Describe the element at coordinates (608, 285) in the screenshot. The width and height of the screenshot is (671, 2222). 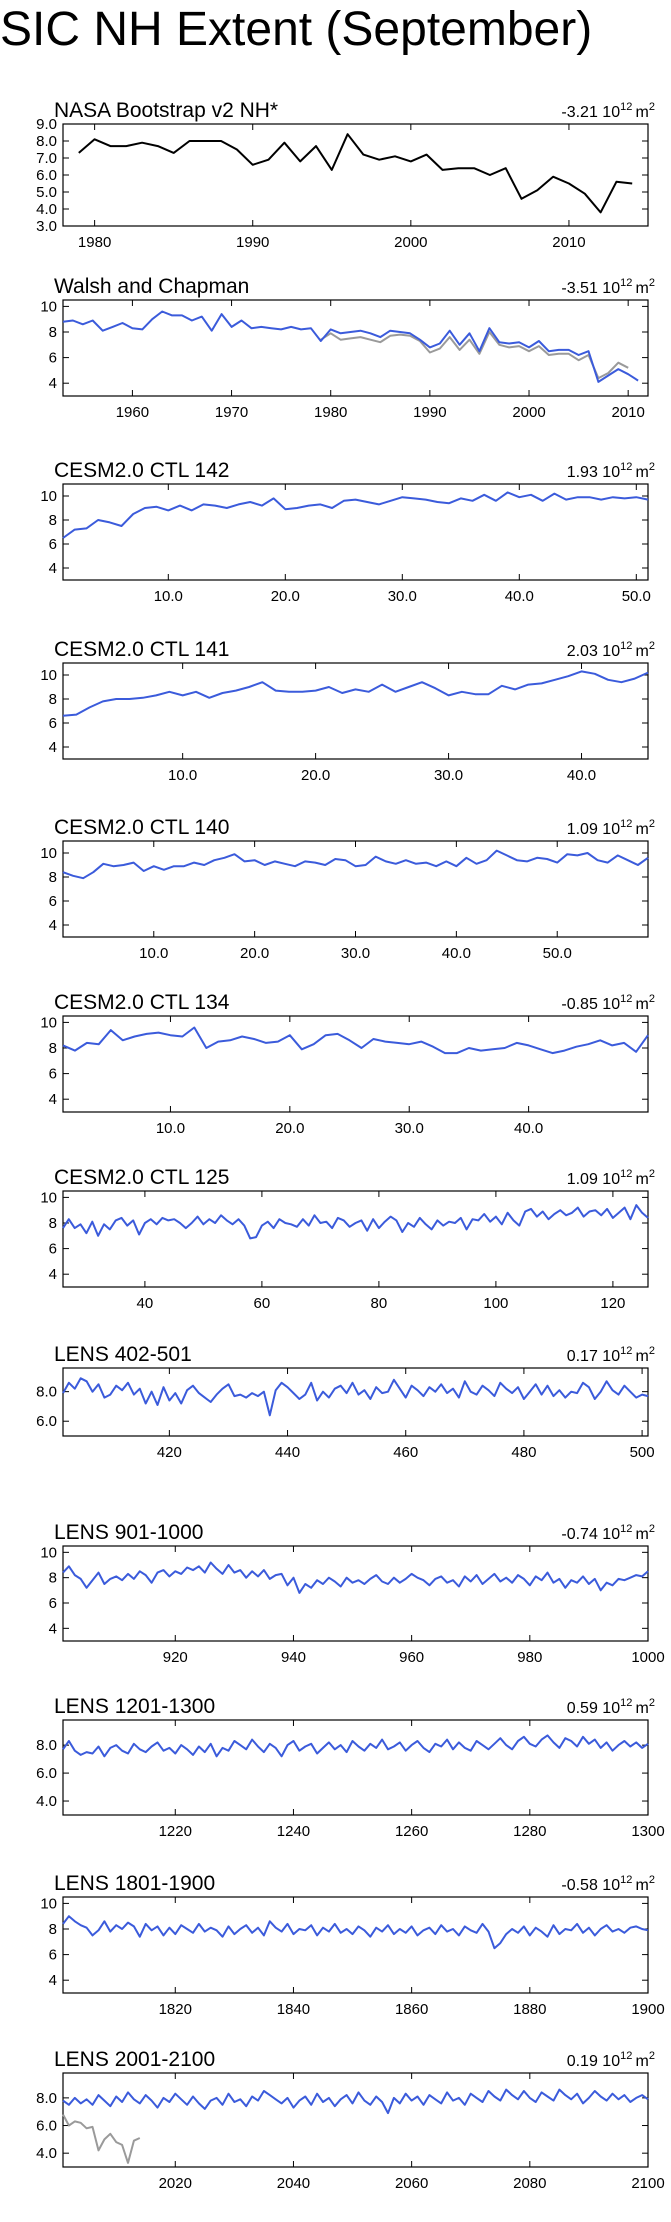
I see `trend-label: -3.51 1012 m2` at that location.